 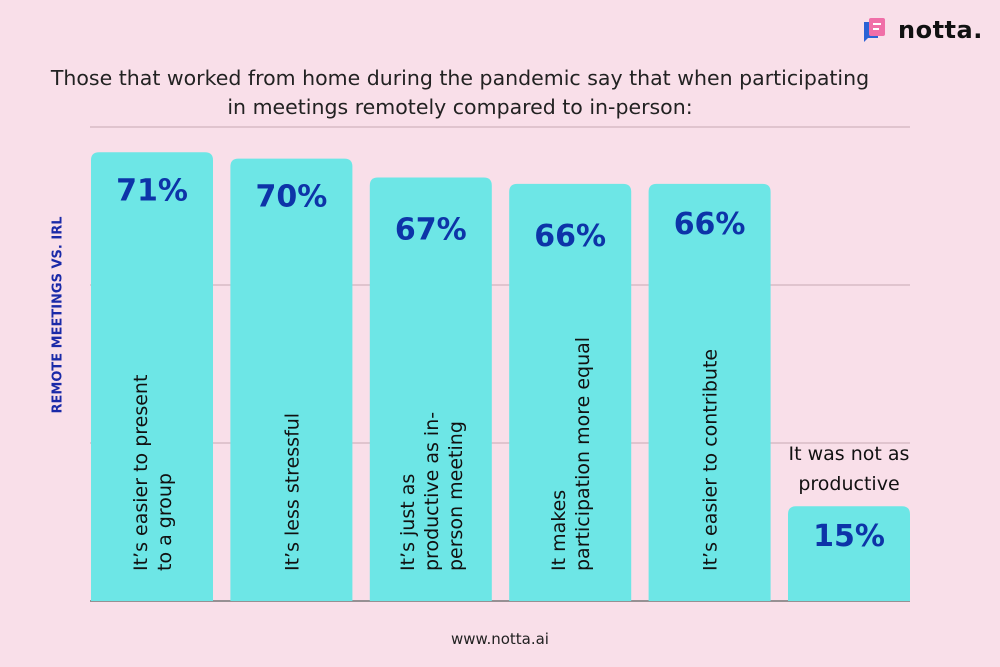 I want to click on category-label: It’s less stressful, so click(x=292, y=492).